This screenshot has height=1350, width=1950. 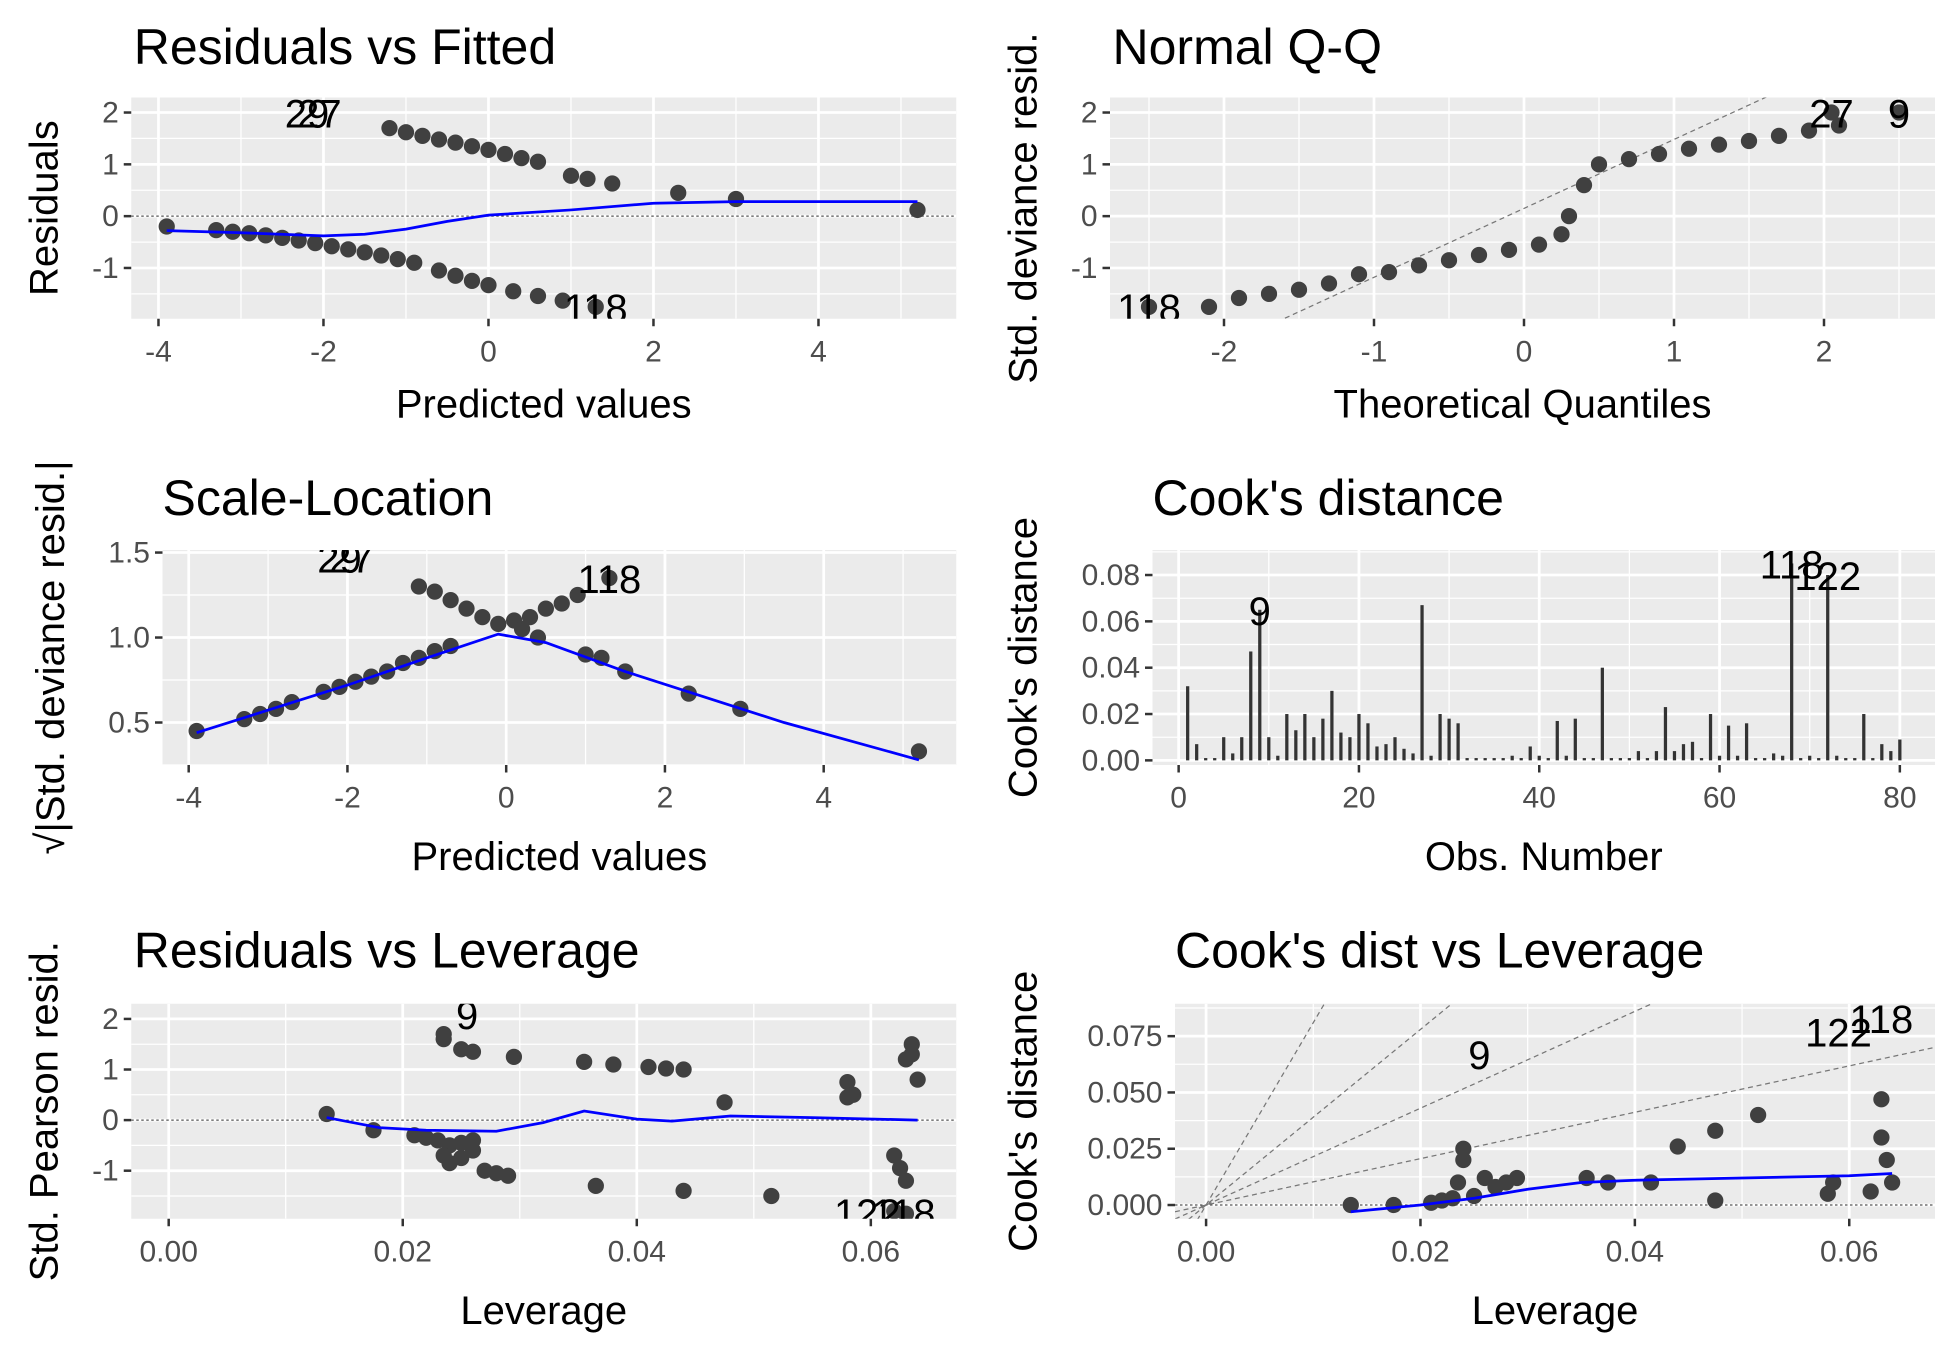 I want to click on x-axis-title: Theoretical Quantiles, so click(x=1523, y=405).